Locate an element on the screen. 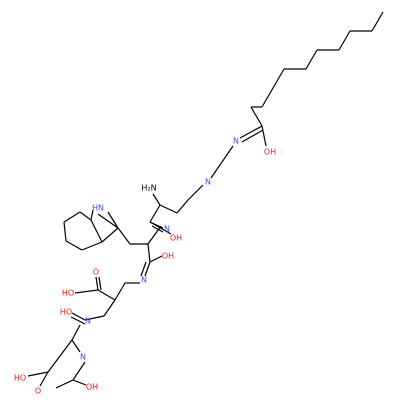  atom-label: HN is located at coordinates (98, 208).